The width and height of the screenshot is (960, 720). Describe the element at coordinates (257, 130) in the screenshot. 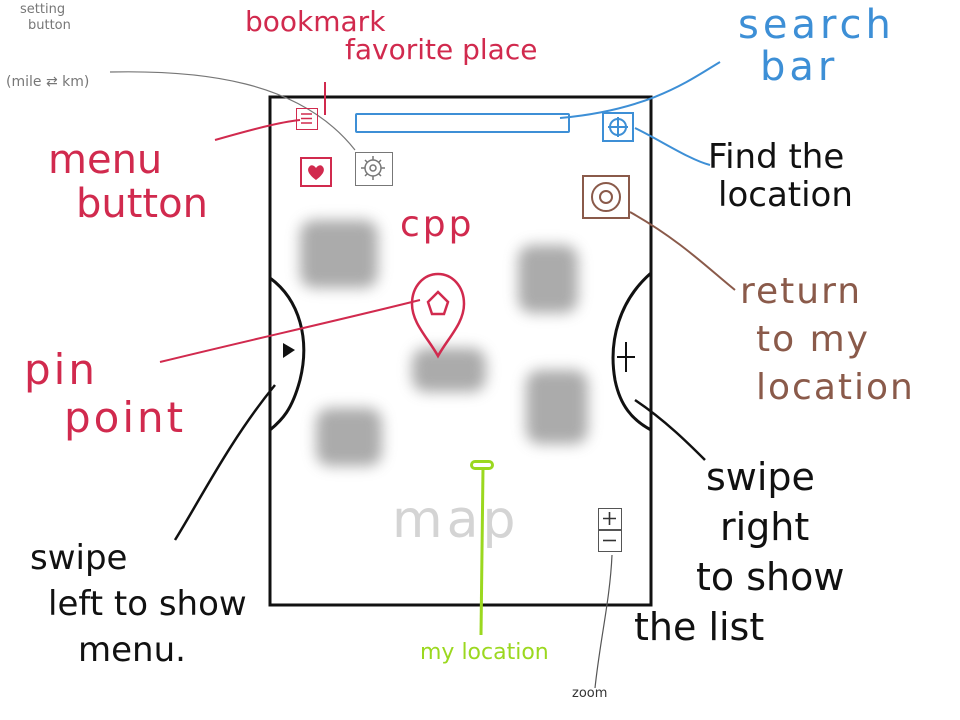

I see `menu-connector` at that location.